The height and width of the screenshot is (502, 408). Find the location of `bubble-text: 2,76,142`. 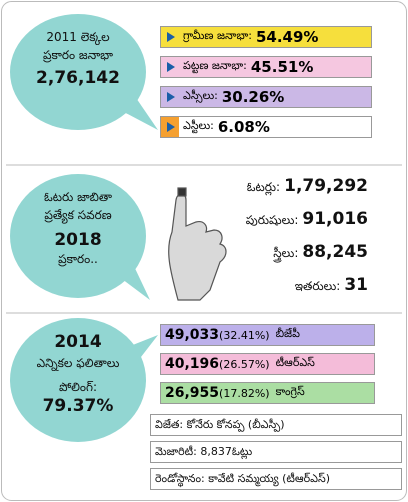

bubble-text: 2,76,142 is located at coordinates (78, 78).